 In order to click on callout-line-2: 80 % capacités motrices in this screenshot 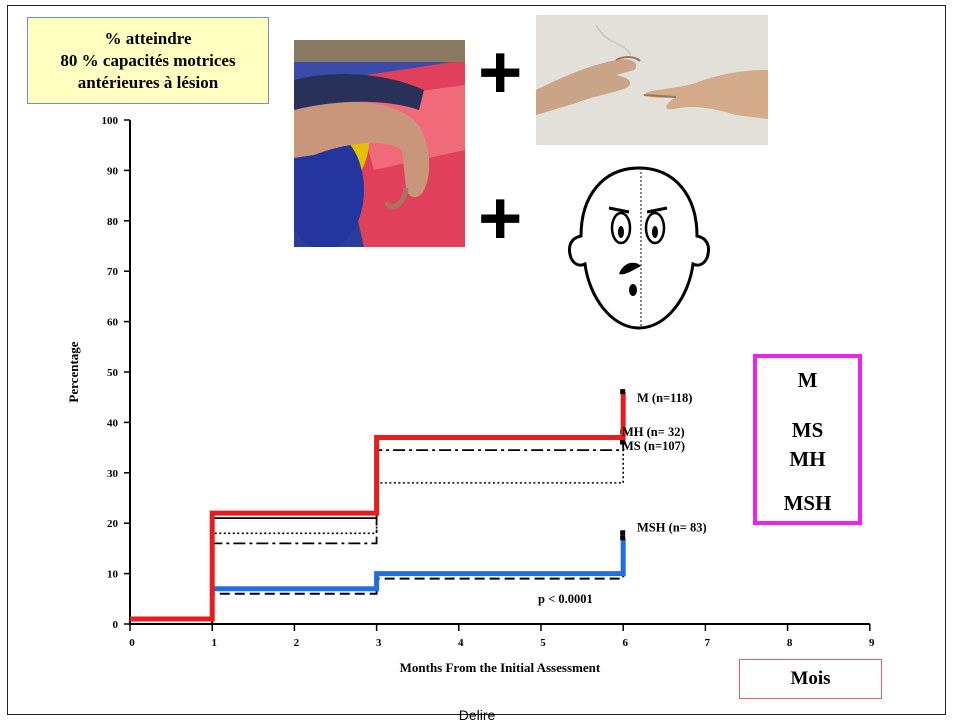, I will do `click(148, 60)`.